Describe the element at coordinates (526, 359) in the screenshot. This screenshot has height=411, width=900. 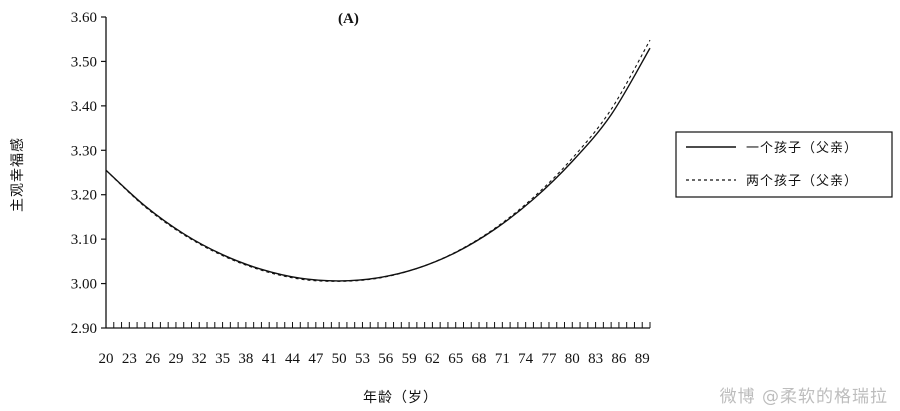
I see `x-tick-label: 74` at that location.